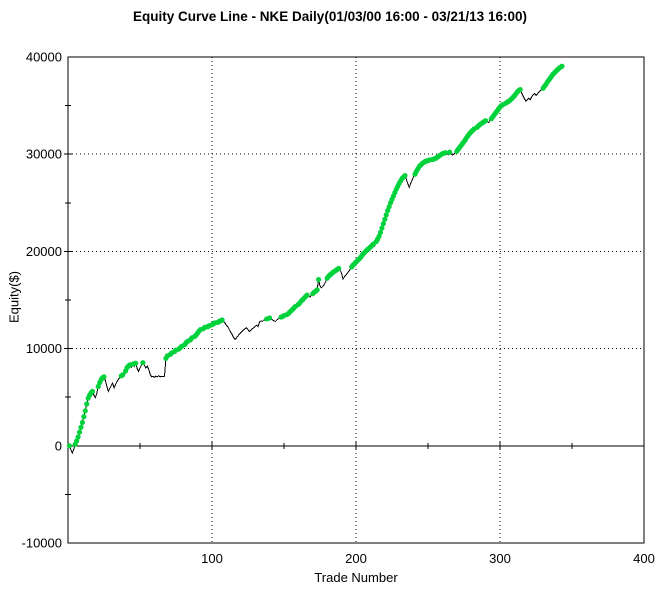 This screenshot has height=603, width=660. Describe the element at coordinates (44, 348) in the screenshot. I see `y-tick-label: 10000` at that location.